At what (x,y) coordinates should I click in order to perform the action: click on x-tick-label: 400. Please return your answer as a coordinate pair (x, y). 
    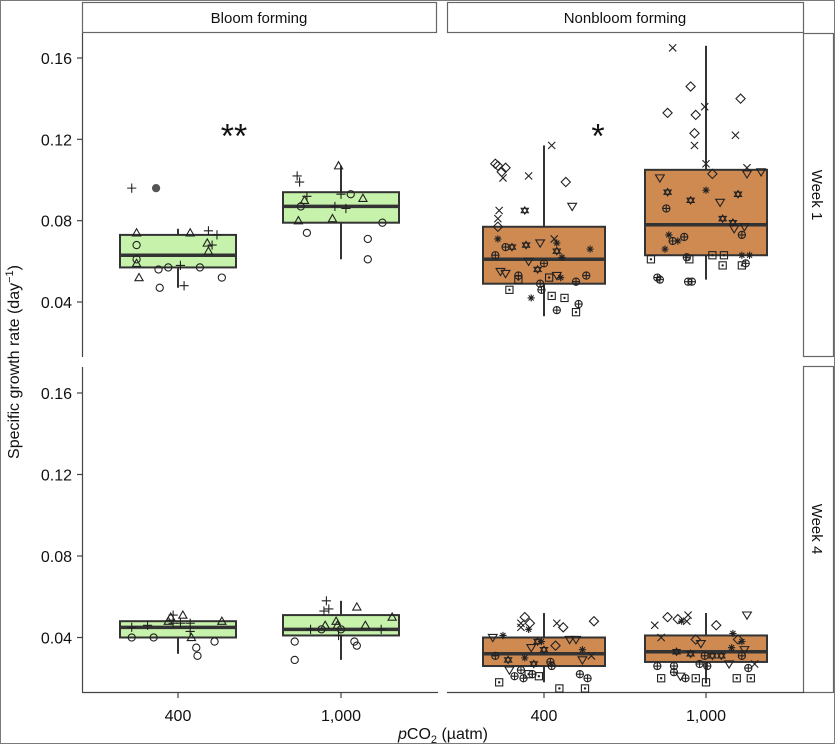
    Looking at the image, I should click on (178, 716).